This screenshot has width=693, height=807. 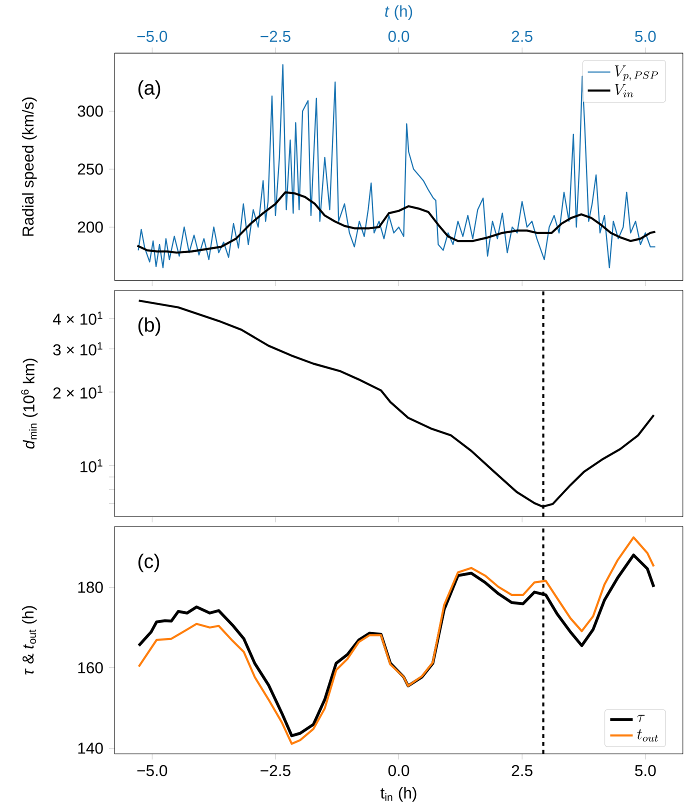 I want to click on x2-tick-label: −2.5, so click(x=275, y=36).